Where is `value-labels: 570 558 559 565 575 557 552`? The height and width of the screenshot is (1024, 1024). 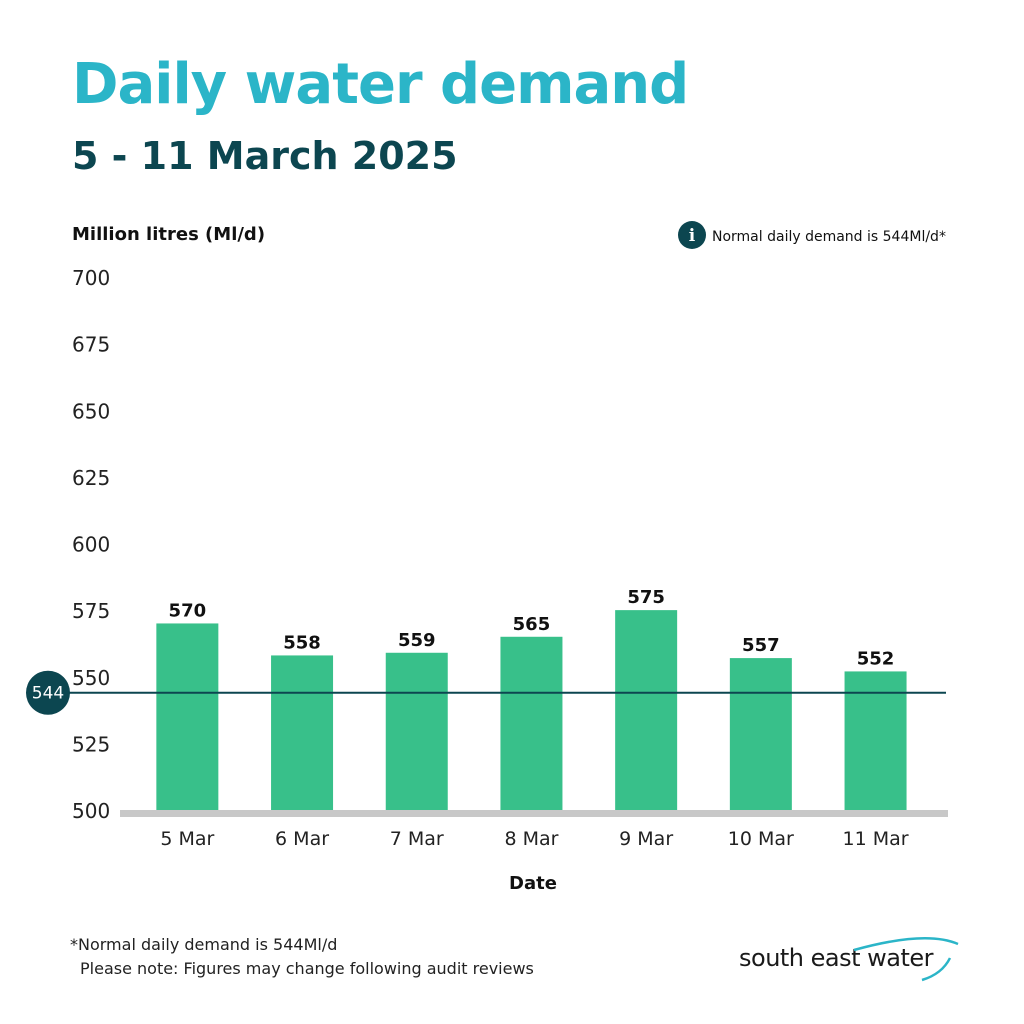
value-labels: 570 558 559 565 575 557 552 is located at coordinates (532, 628).